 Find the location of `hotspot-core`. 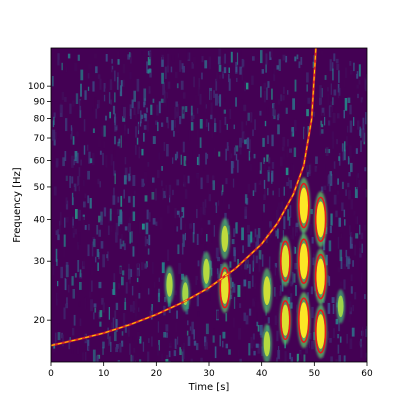

hotspot-core is located at coordinates (303, 320).